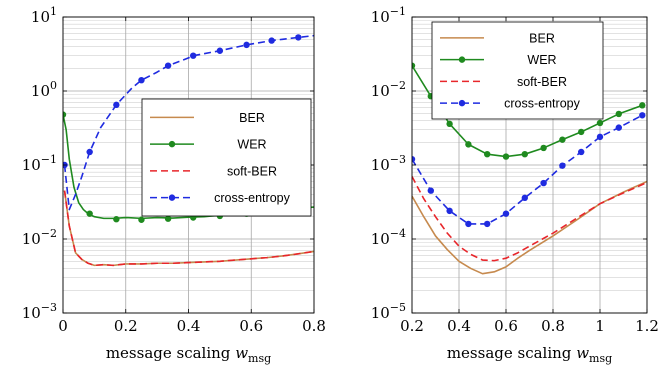 The width and height of the screenshot is (665, 375). I want to click on x-tick-label: 0, so click(63, 326).